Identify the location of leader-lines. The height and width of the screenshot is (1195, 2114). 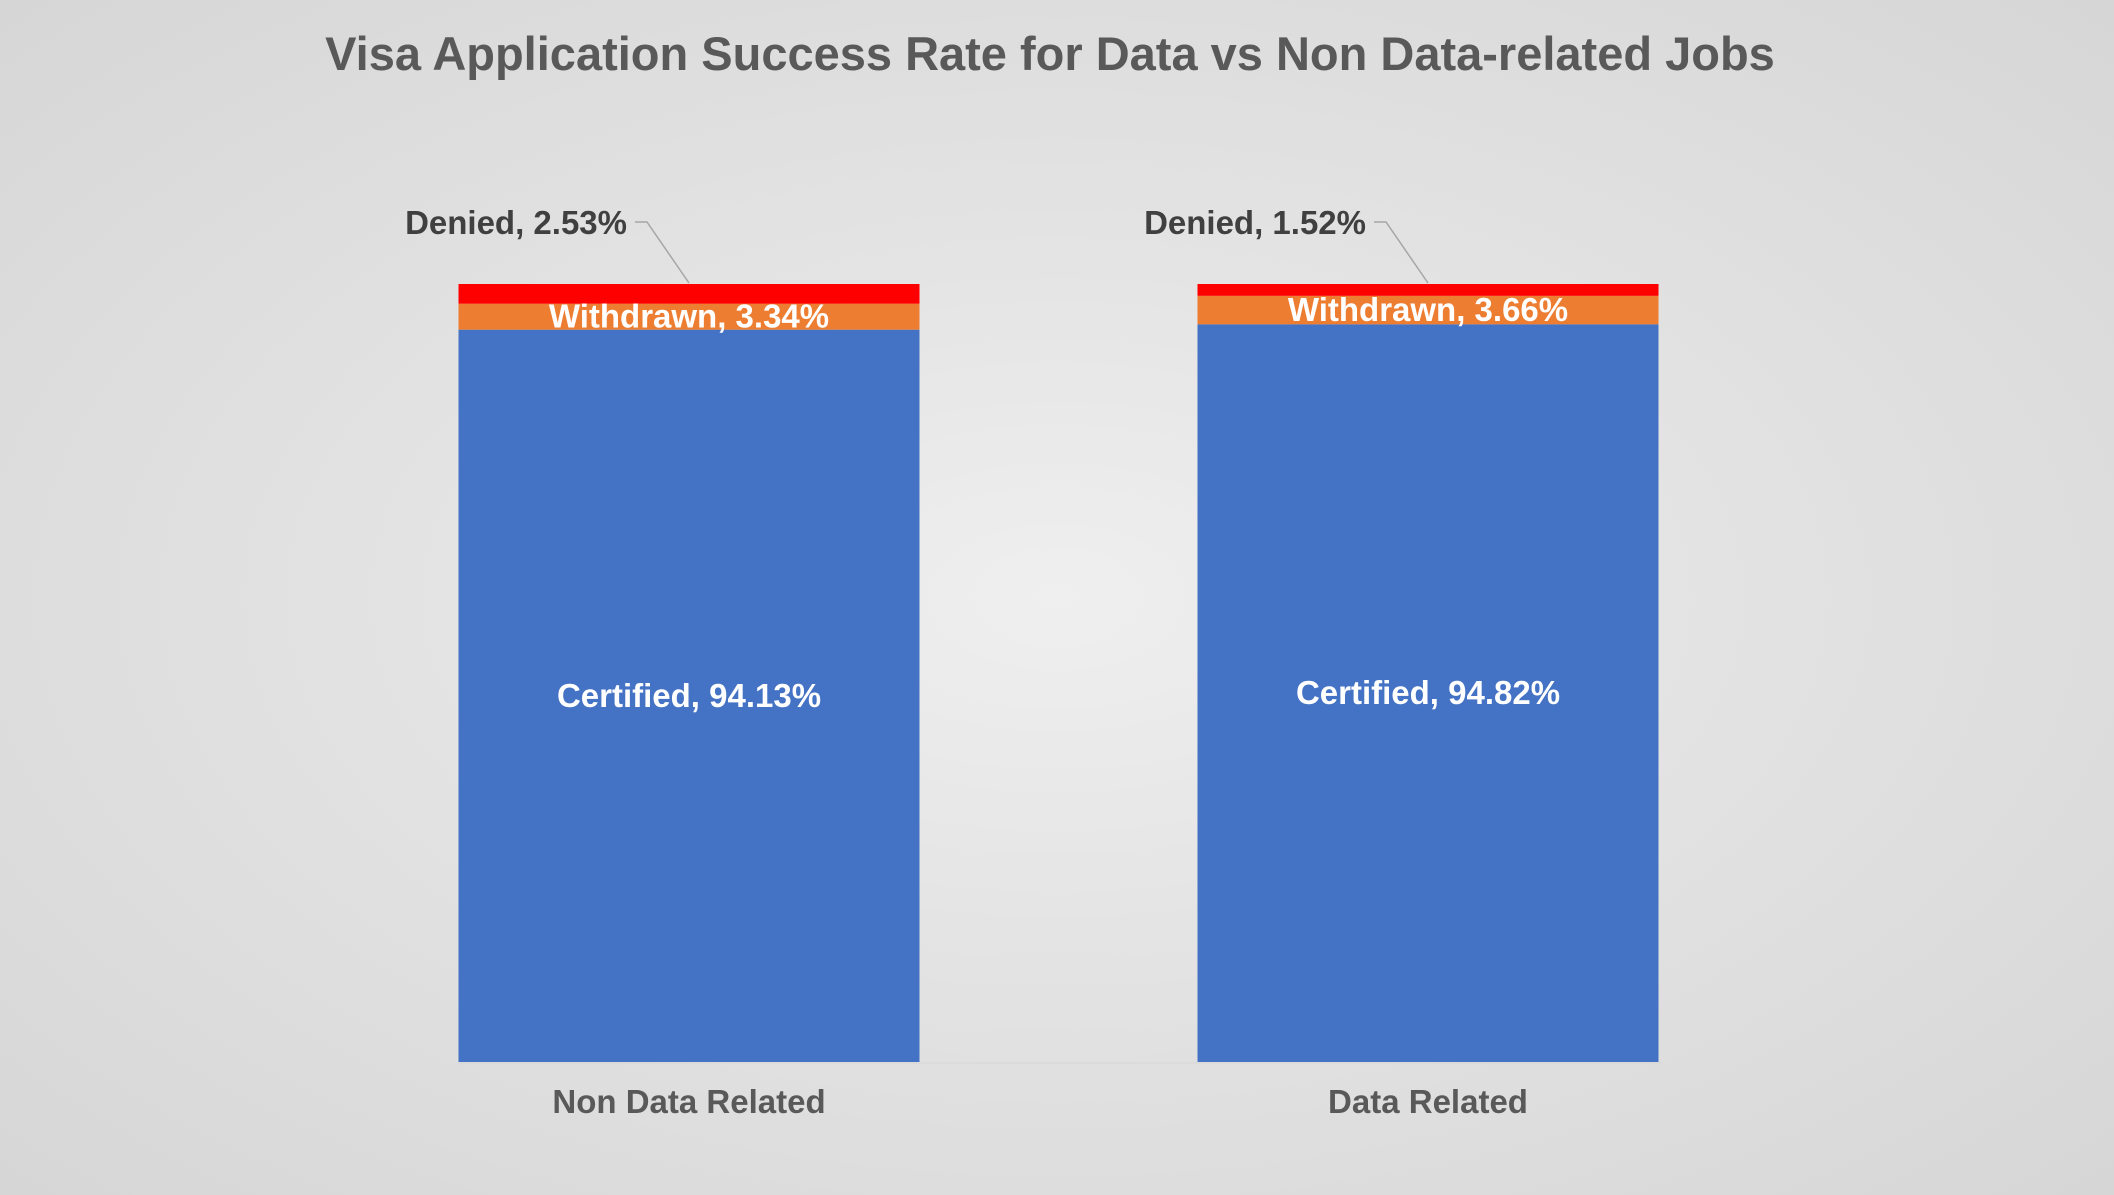
(1032, 252).